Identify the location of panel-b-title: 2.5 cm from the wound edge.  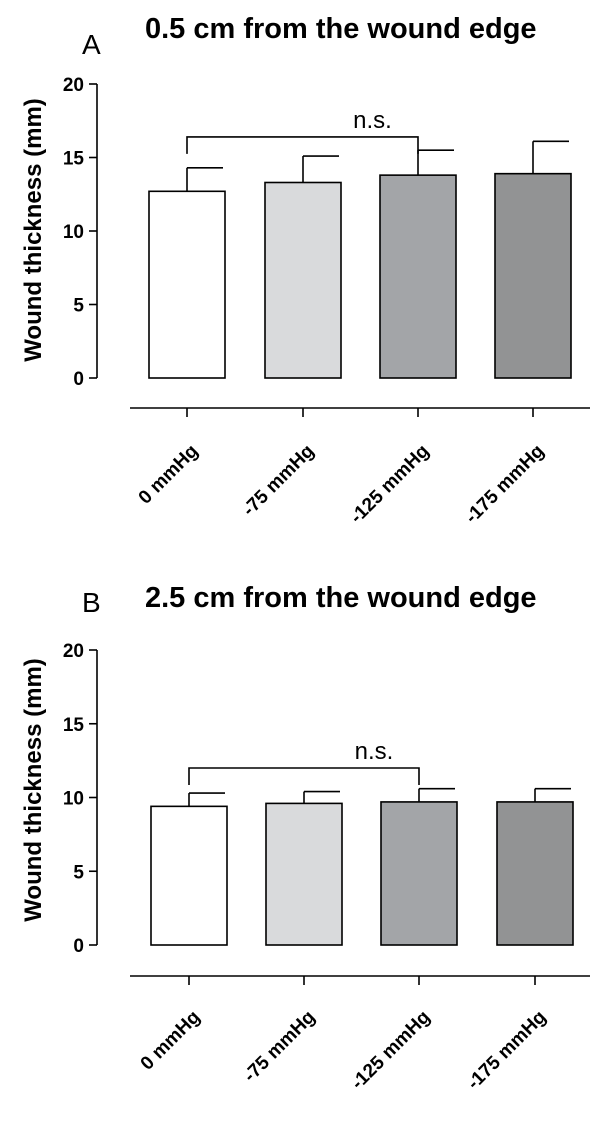
(341, 598).